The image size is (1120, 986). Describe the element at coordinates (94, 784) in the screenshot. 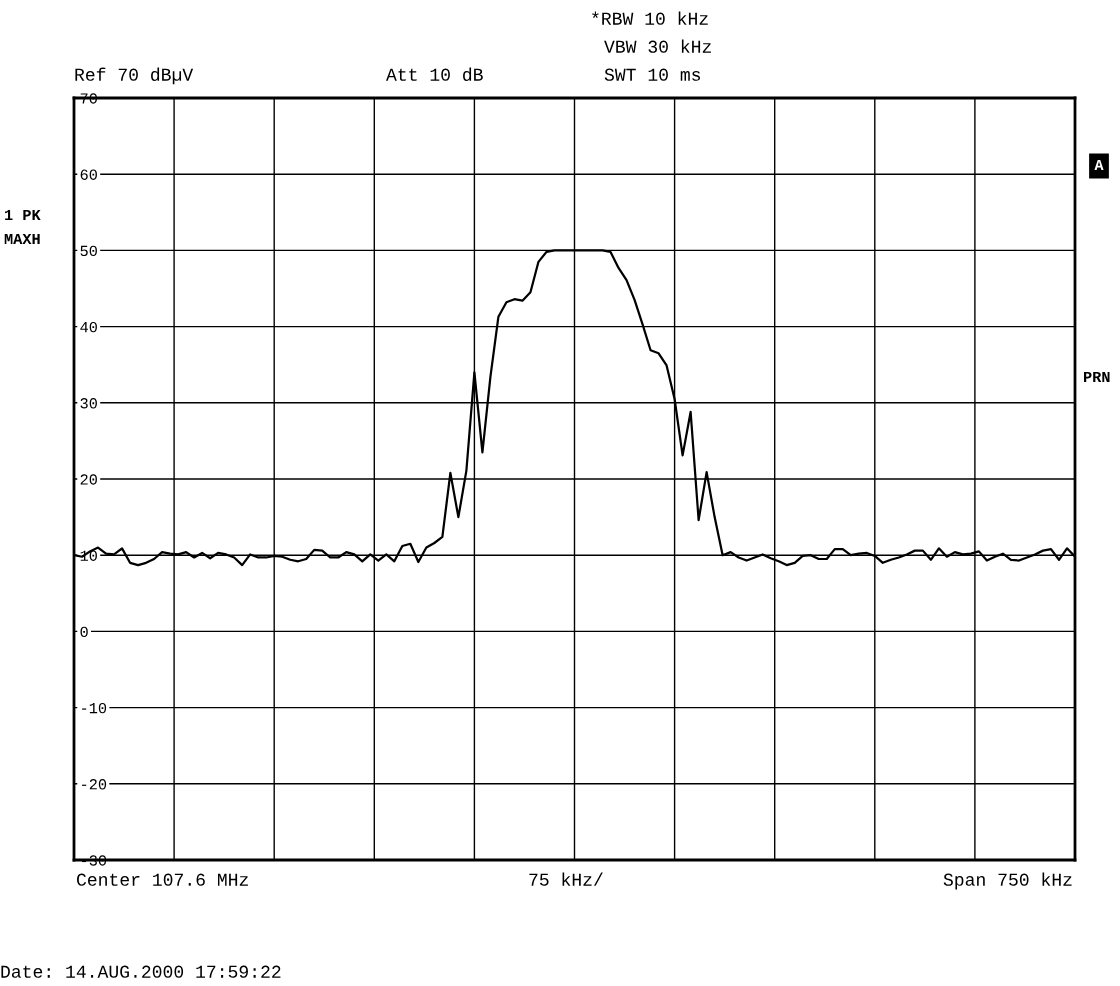

I see `y-tick-label: -20` at that location.